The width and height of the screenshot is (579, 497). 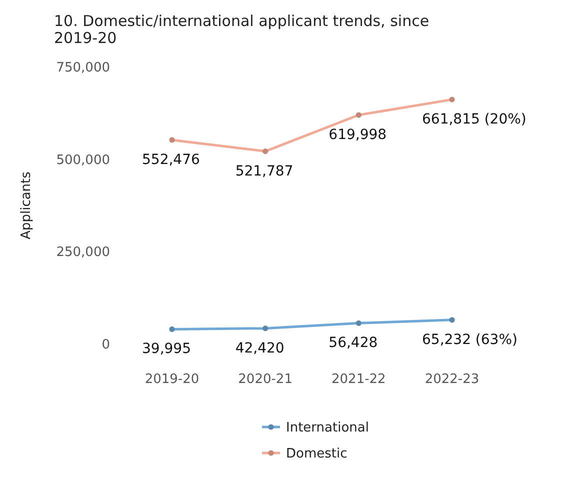 What do you see at coordinates (83, 68) in the screenshot?
I see `y-tick-label: 750,000` at bounding box center [83, 68].